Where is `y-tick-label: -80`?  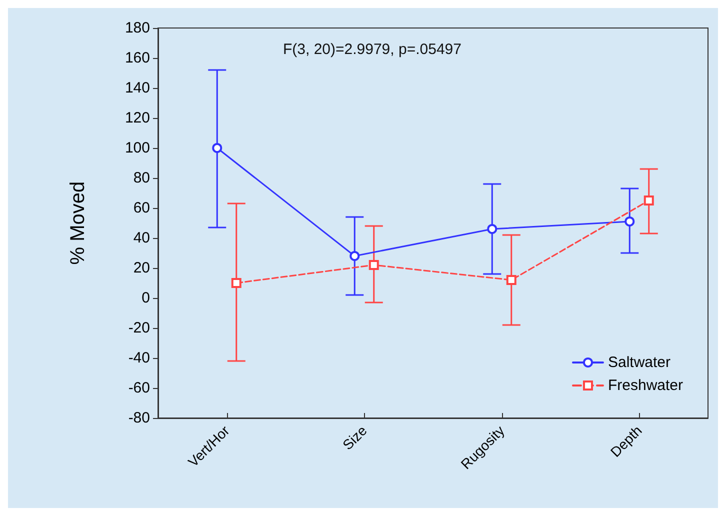
y-tick-label: -80 is located at coordinates (139, 418).